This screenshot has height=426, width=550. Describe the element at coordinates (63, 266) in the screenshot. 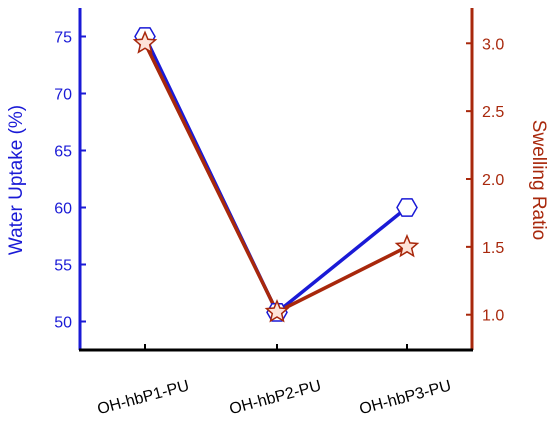

I see `y-tick-label: 55` at that location.